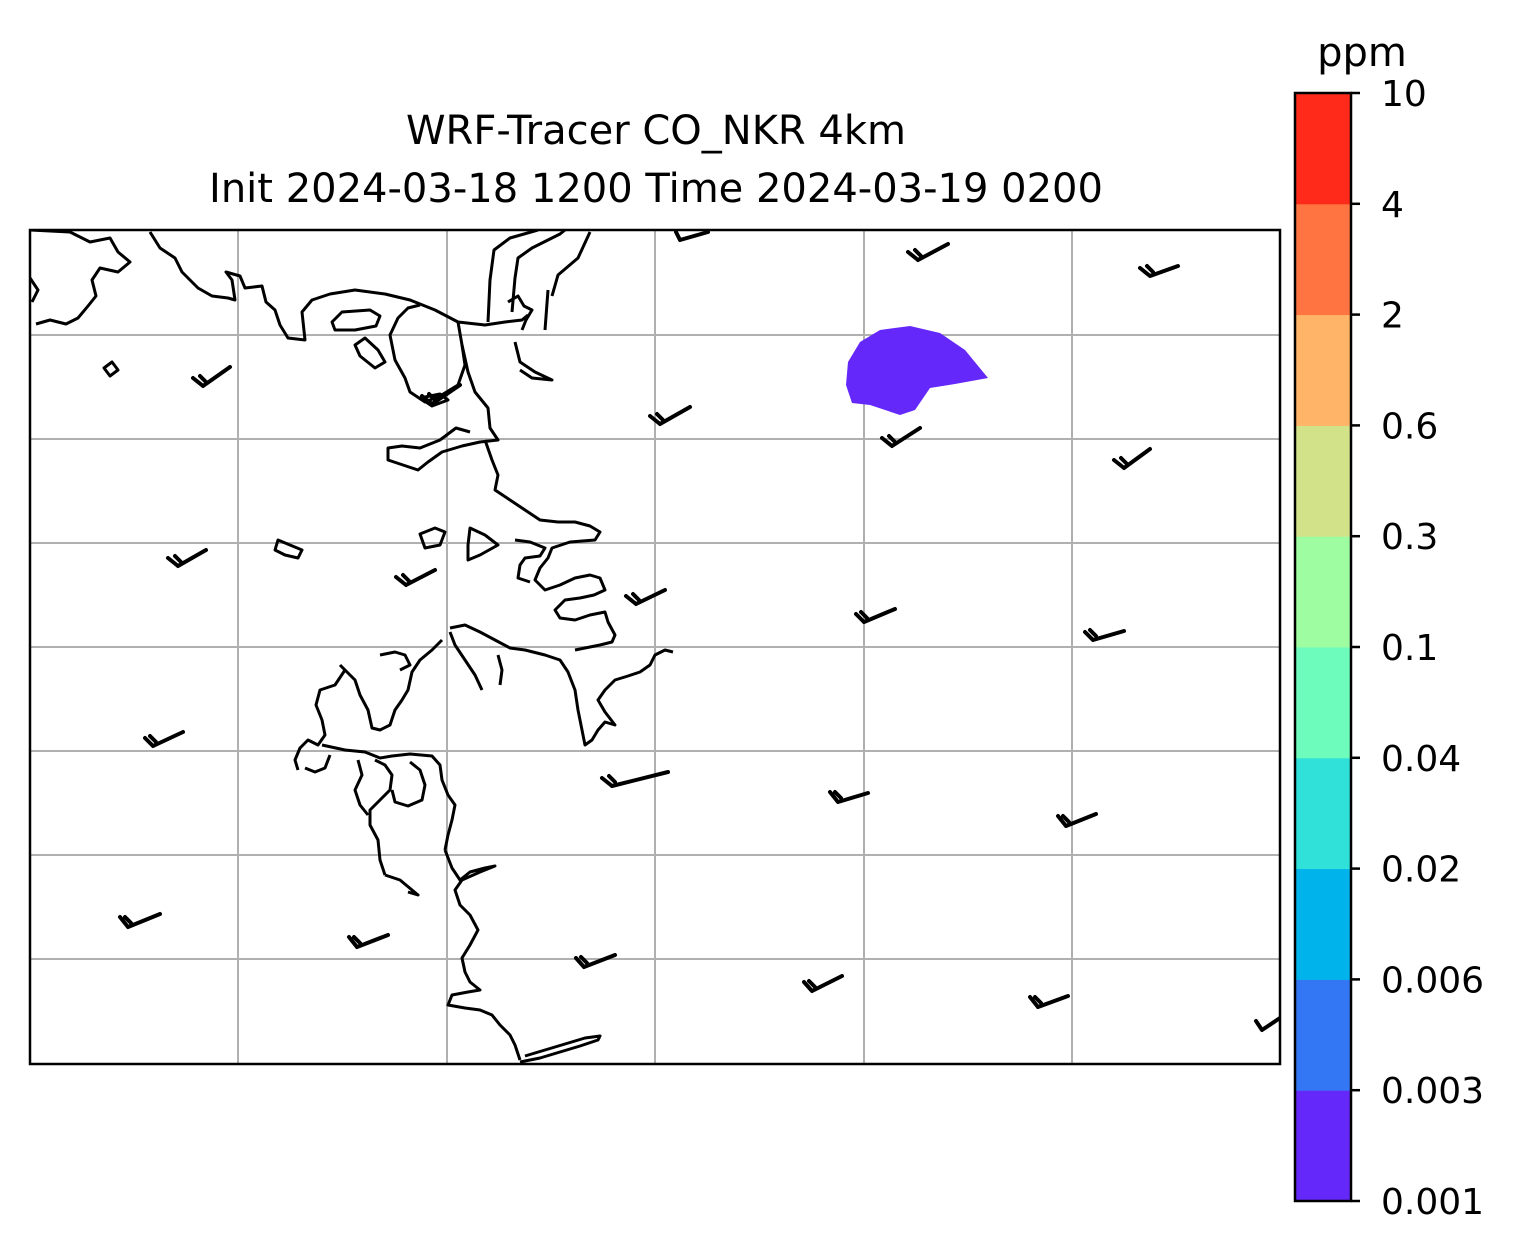 The width and height of the screenshot is (1528, 1256). Describe the element at coordinates (1409, 537) in the screenshot. I see `colorbar-tick-label: 0.3` at that location.